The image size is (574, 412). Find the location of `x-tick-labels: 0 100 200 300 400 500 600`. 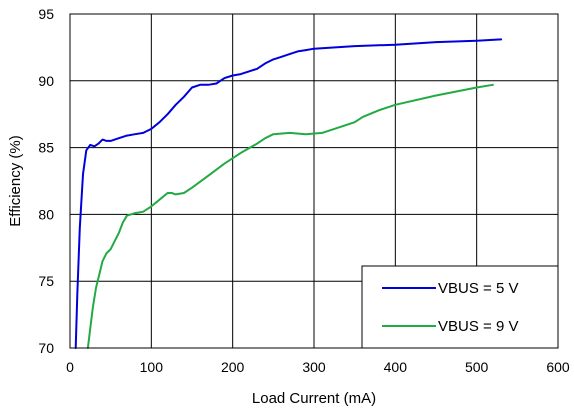

x-tick-labels: 0 100 200 300 400 500 600 is located at coordinates (318, 367).